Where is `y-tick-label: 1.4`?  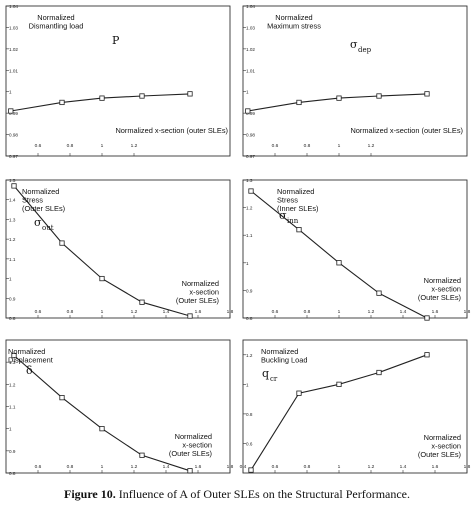 y-tick-label: 1.4 is located at coordinates (12, 200).